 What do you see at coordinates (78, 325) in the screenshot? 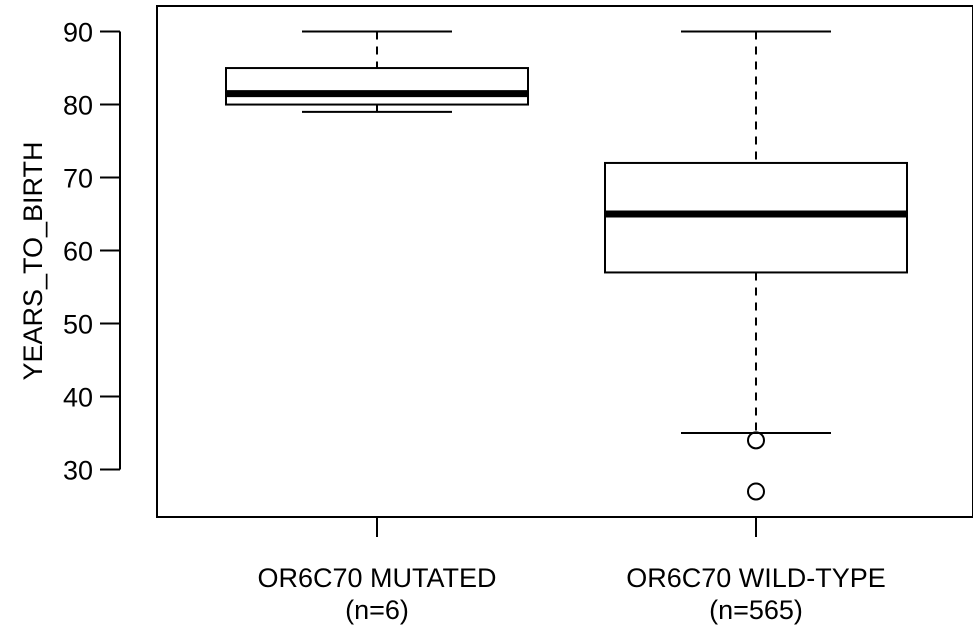
I see `y-tick-label: 50` at bounding box center [78, 325].